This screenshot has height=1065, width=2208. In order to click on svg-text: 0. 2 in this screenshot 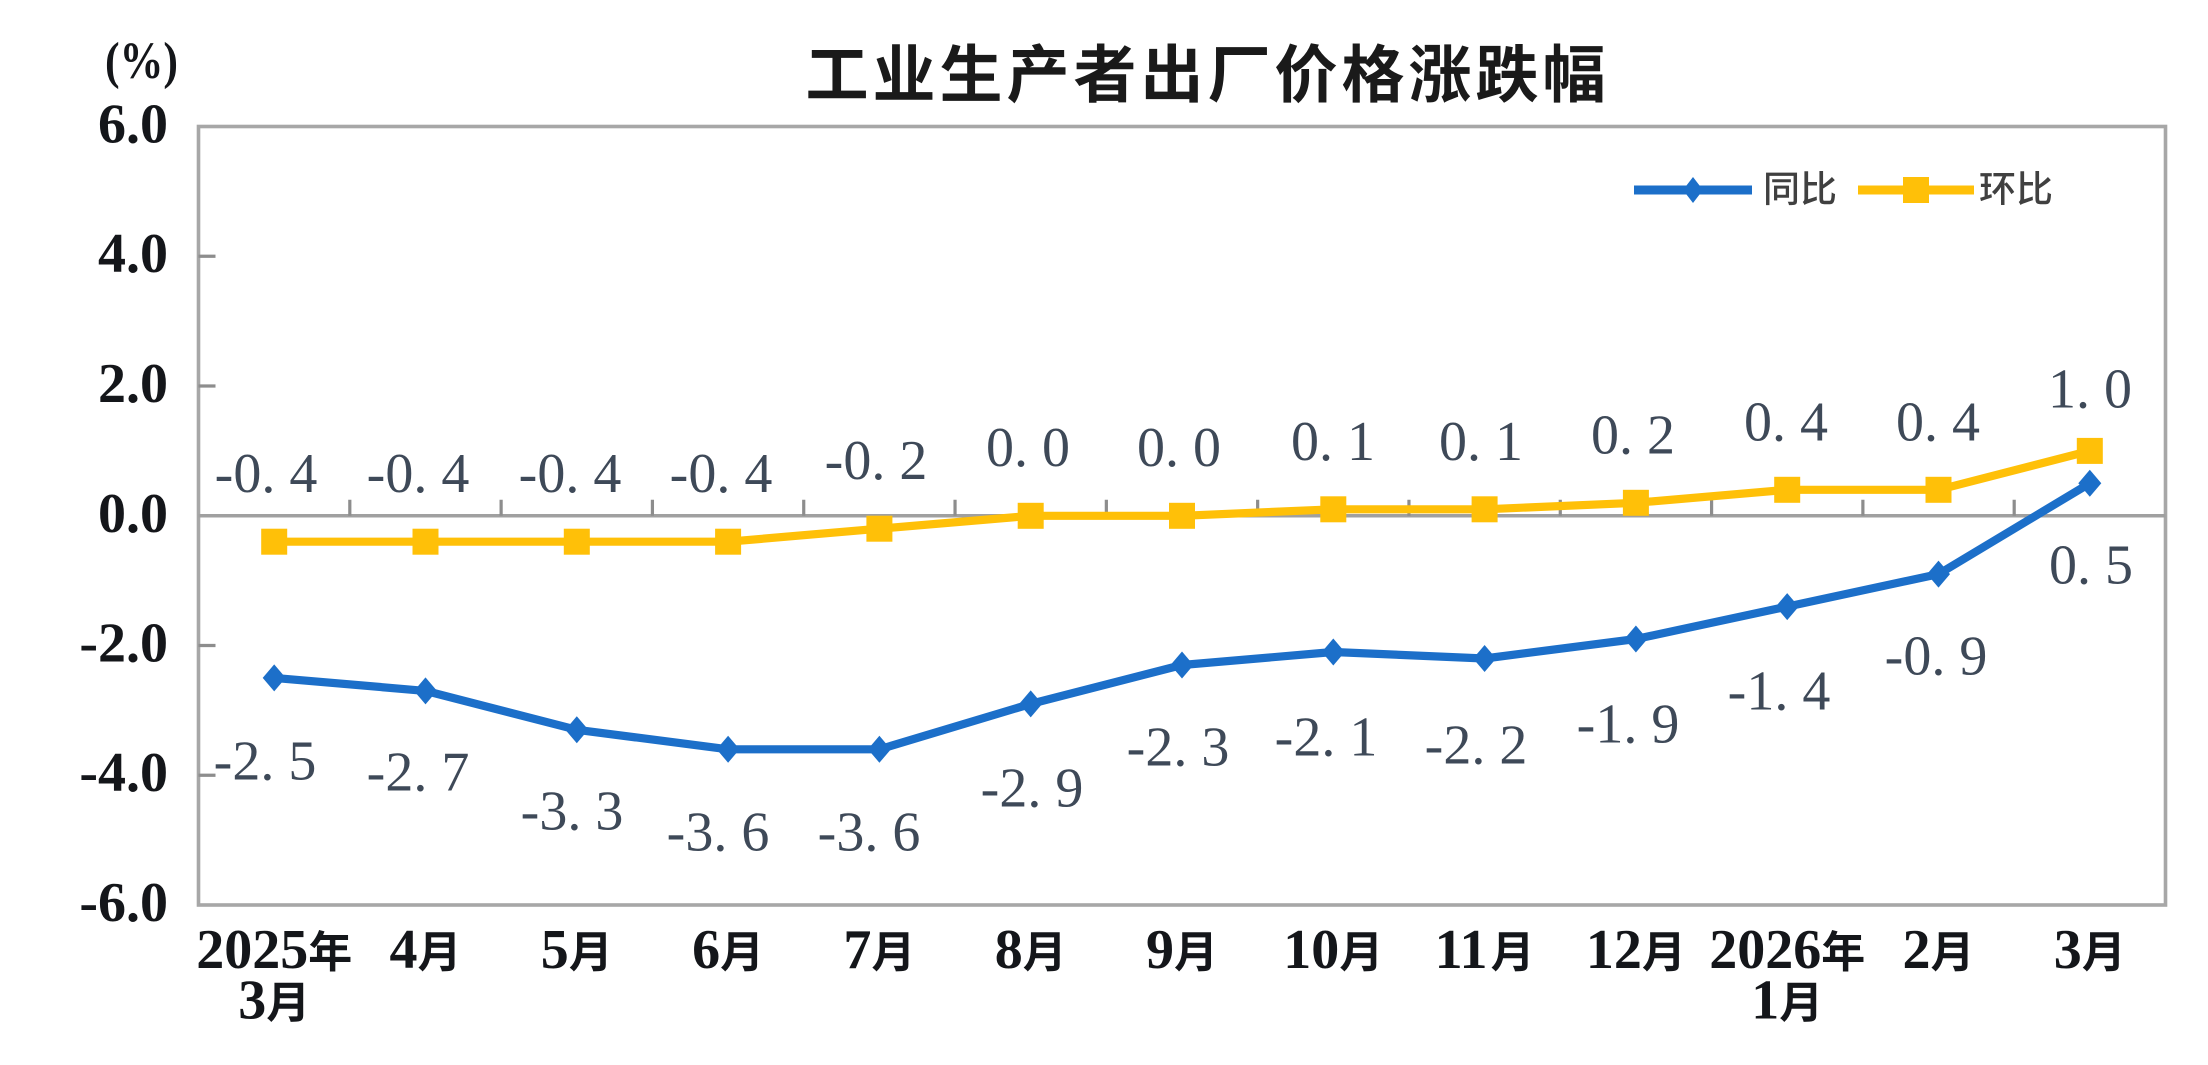, I will do `click(1633, 435)`.